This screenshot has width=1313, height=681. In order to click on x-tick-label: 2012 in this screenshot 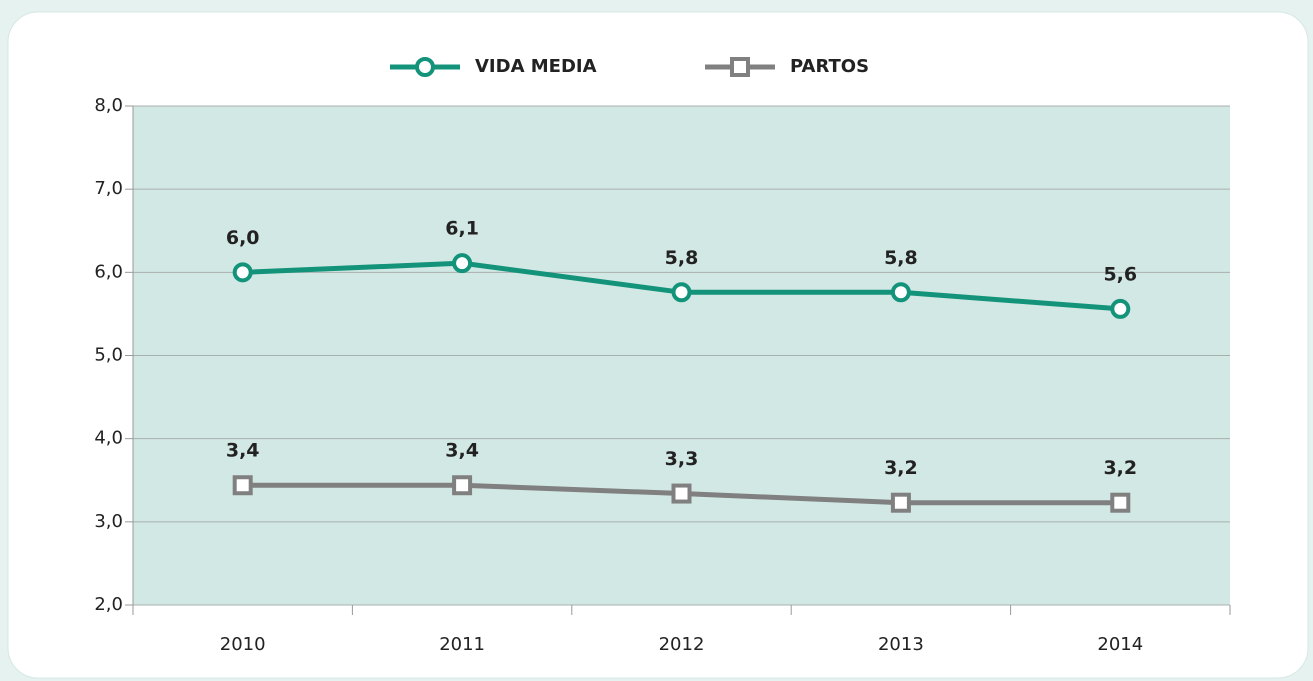, I will do `click(682, 644)`.